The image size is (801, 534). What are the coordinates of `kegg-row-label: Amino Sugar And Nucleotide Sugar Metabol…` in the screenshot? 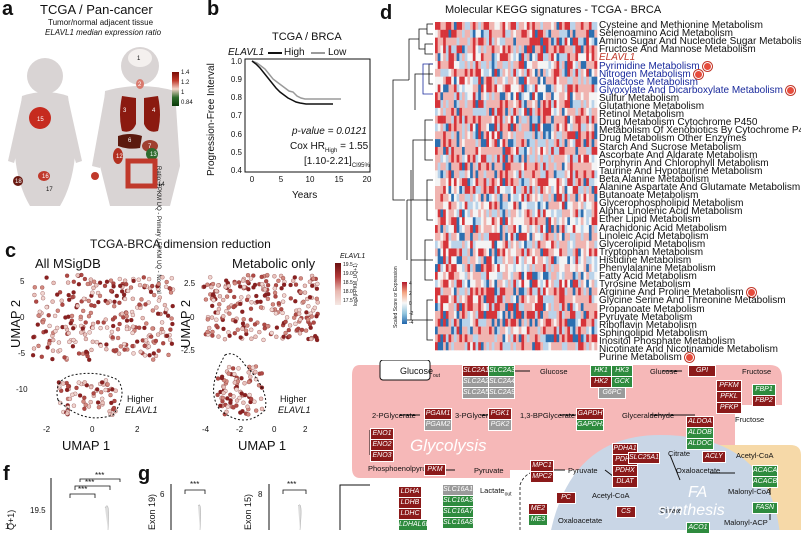 It's located at (700, 42).